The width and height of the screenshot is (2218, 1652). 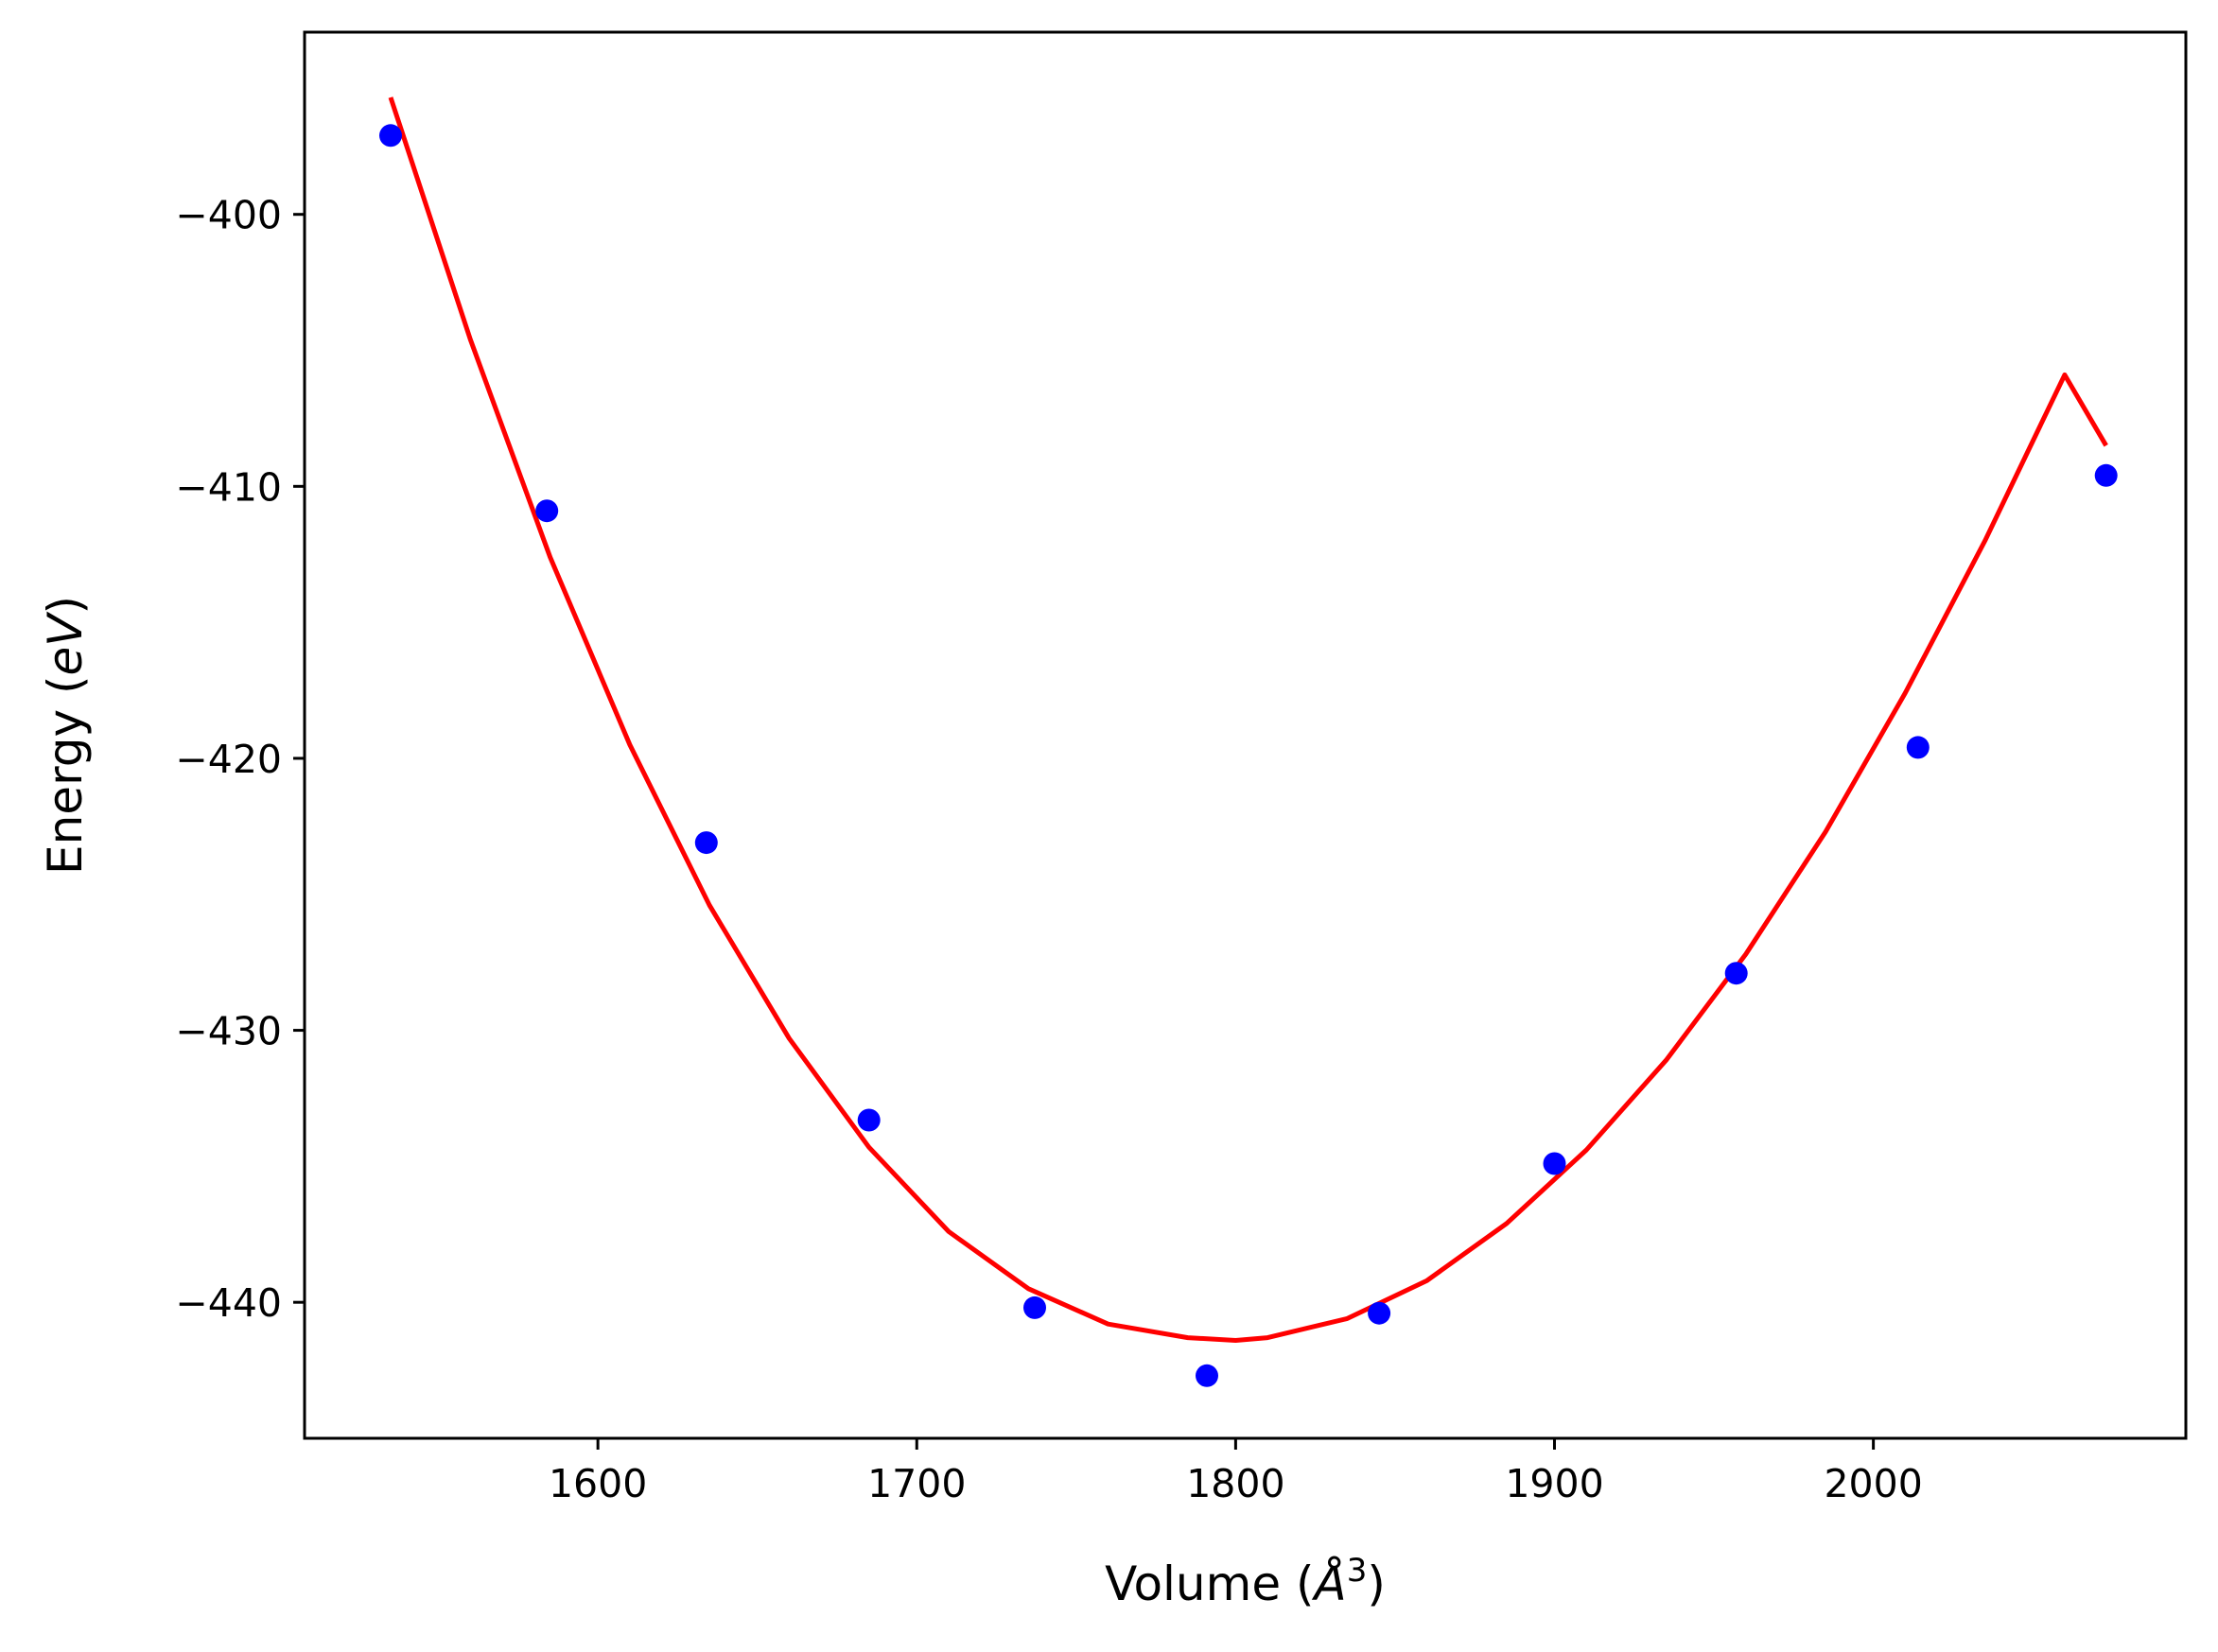 I want to click on x-tick-label: 1600, so click(x=598, y=1484).